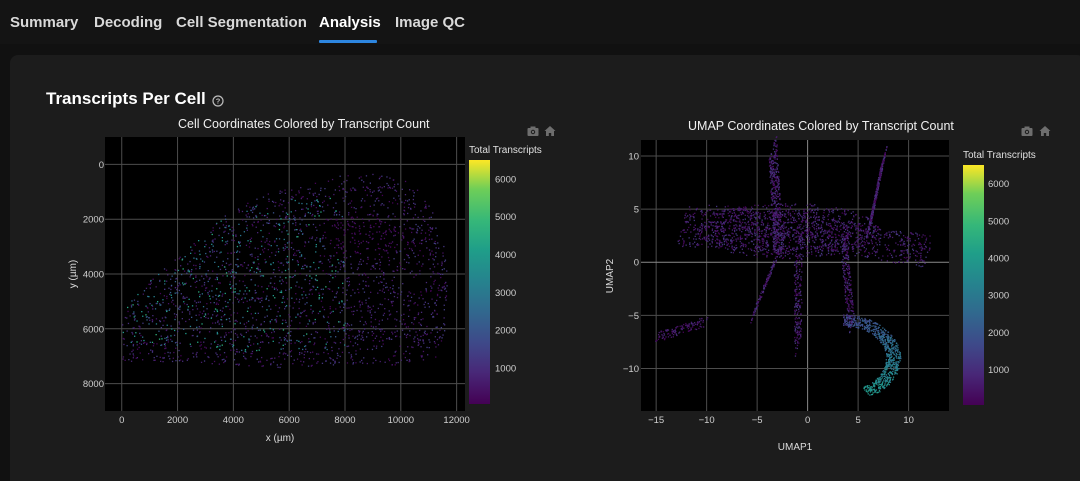 The image size is (1080, 481). I want to click on tab-decoding: Decoding, so click(128, 22).